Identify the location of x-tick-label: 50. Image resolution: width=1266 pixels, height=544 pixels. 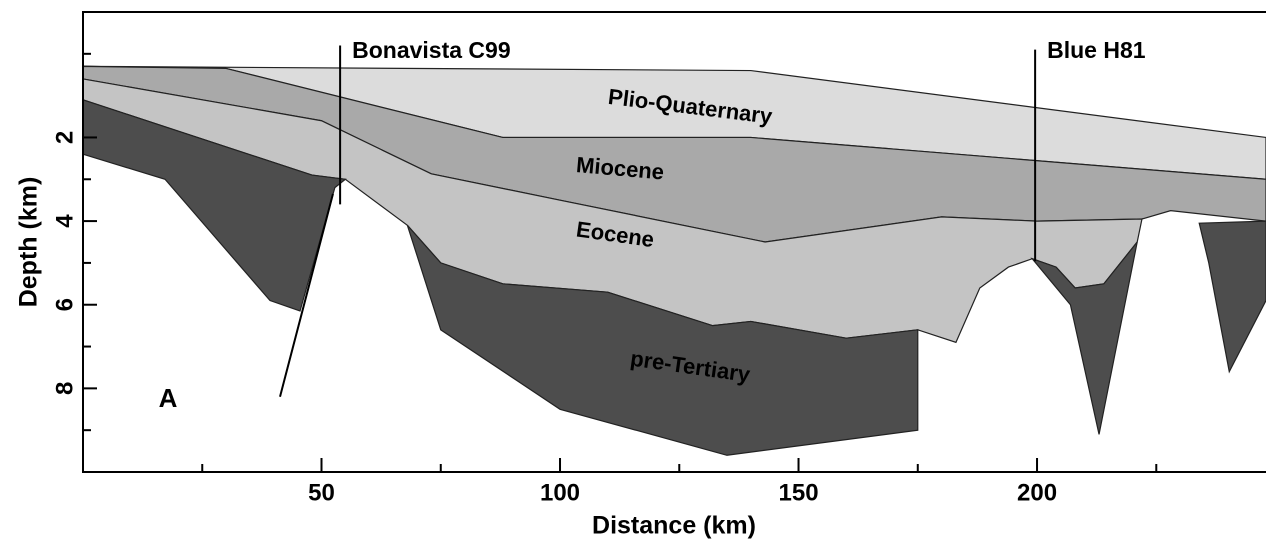
(321, 492).